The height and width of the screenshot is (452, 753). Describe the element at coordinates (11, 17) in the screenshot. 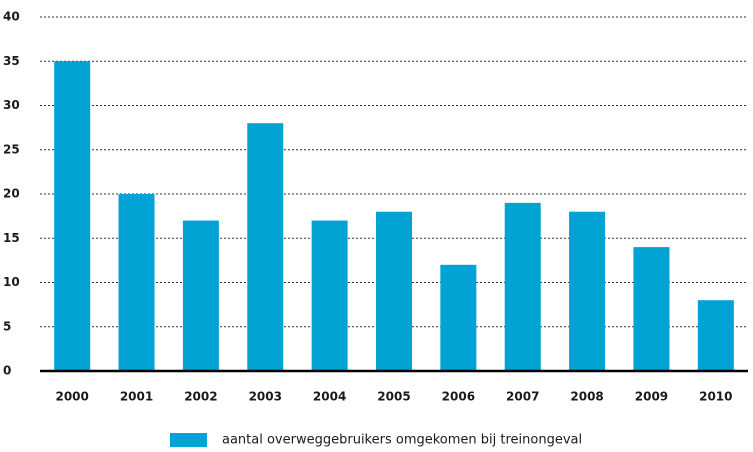

I see `y-tick-label: 40` at that location.